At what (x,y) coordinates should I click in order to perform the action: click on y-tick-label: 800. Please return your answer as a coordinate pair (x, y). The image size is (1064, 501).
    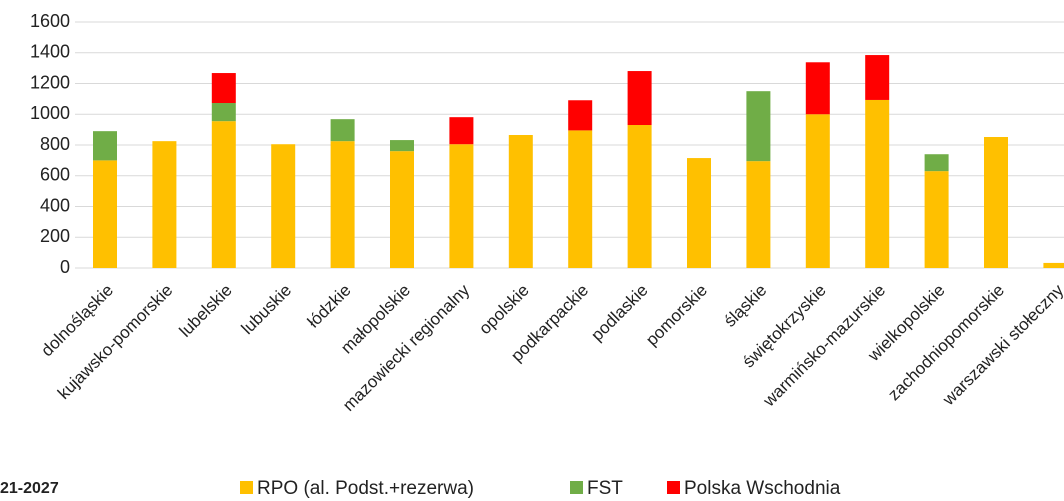
    Looking at the image, I should click on (55, 144).